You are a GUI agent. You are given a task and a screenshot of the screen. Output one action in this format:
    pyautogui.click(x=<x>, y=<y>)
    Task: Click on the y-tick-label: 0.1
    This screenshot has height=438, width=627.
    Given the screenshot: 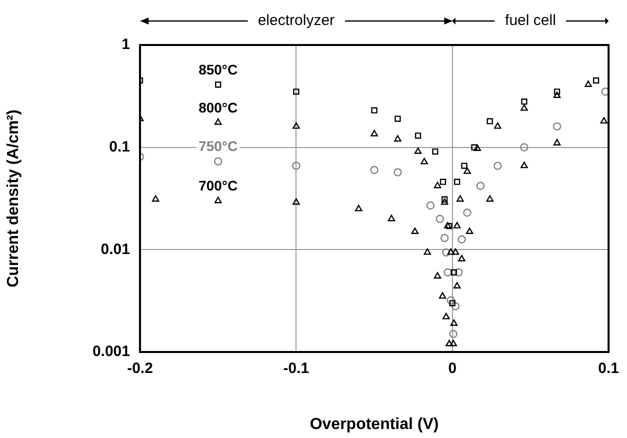 What is the action you would take?
    pyautogui.click(x=119, y=147)
    